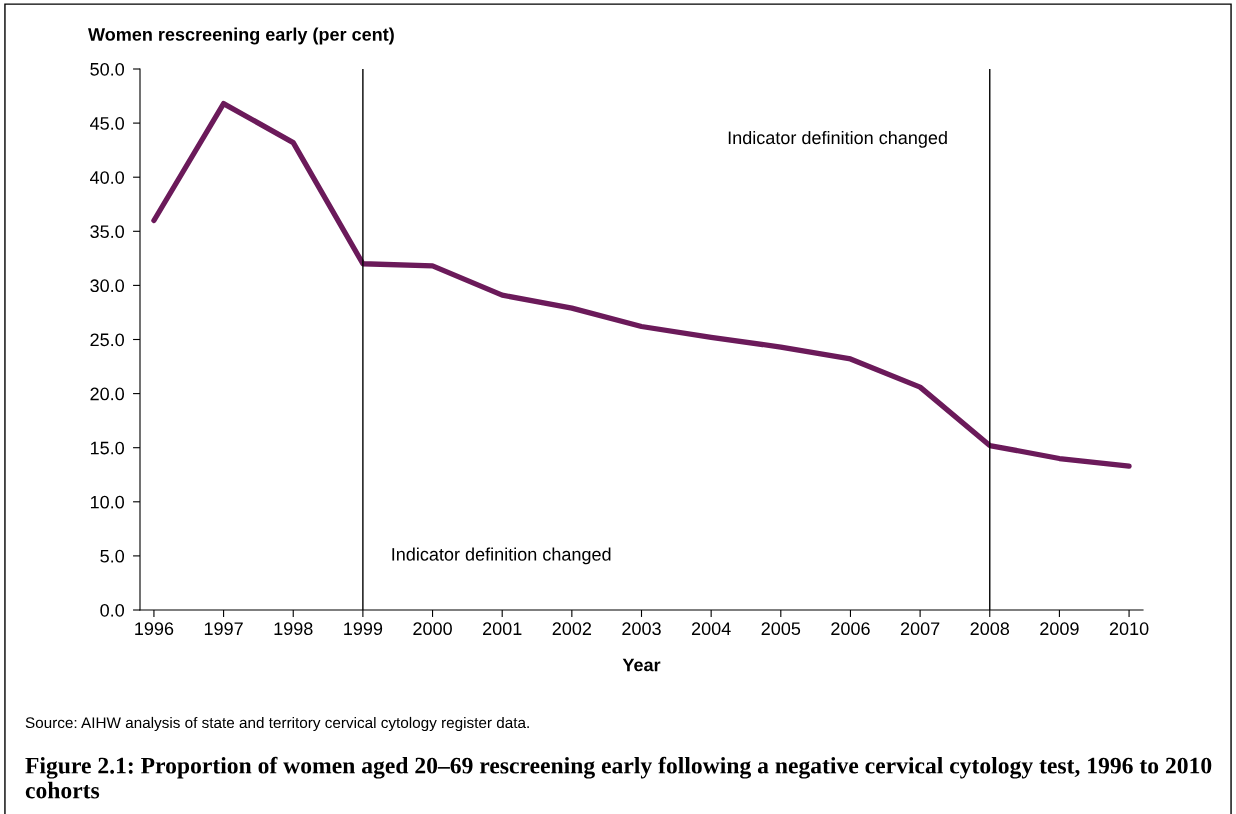 The height and width of the screenshot is (814, 1236). Describe the element at coordinates (1129, 629) in the screenshot. I see `x-tick-label: 2010` at that location.